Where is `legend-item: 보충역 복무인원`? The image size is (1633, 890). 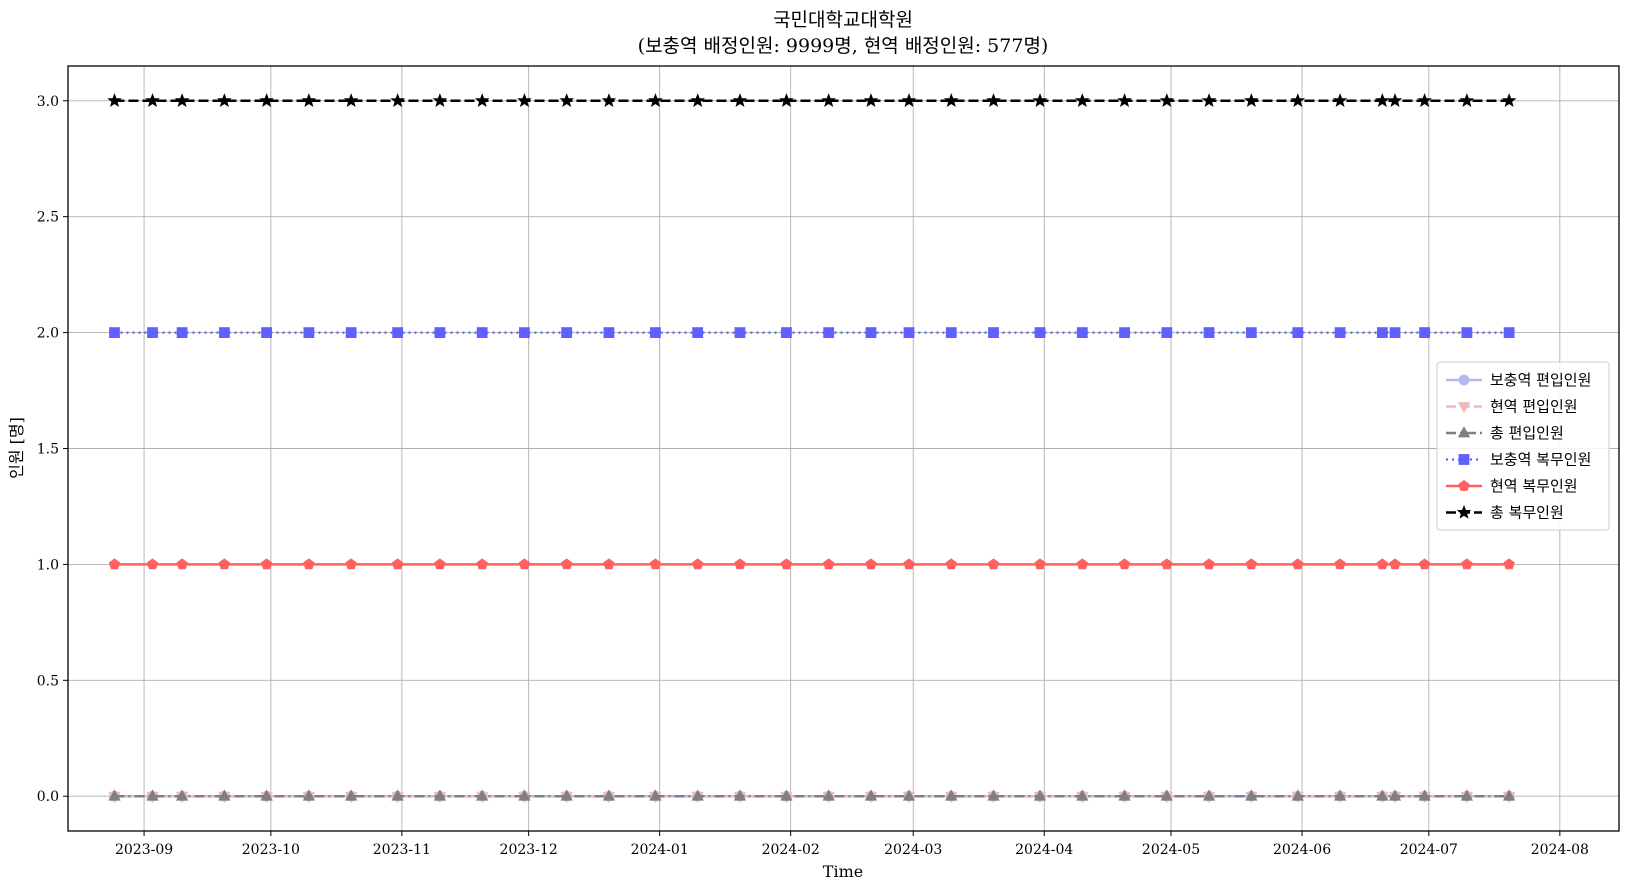 legend-item: 보충역 복무인원 is located at coordinates (1518, 460).